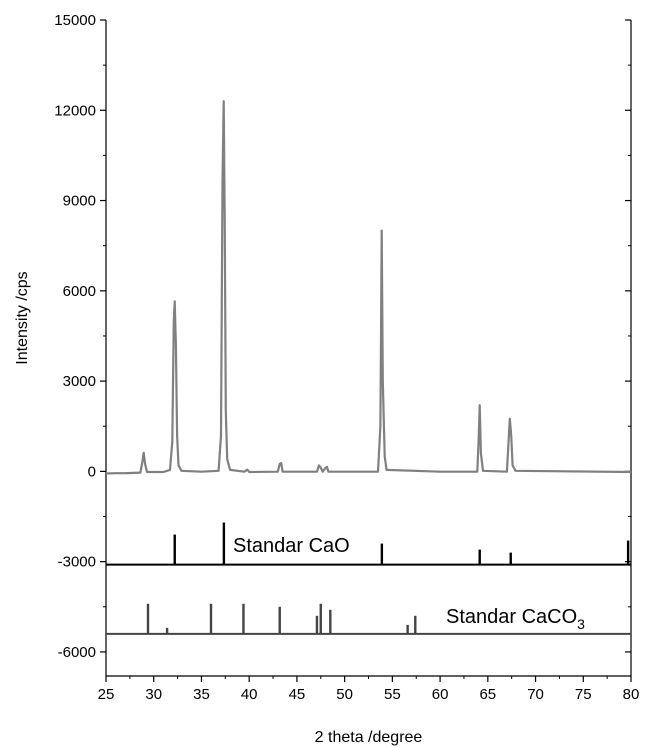  Describe the element at coordinates (92, 471) in the screenshot. I see `y-tick-label: 0` at that location.